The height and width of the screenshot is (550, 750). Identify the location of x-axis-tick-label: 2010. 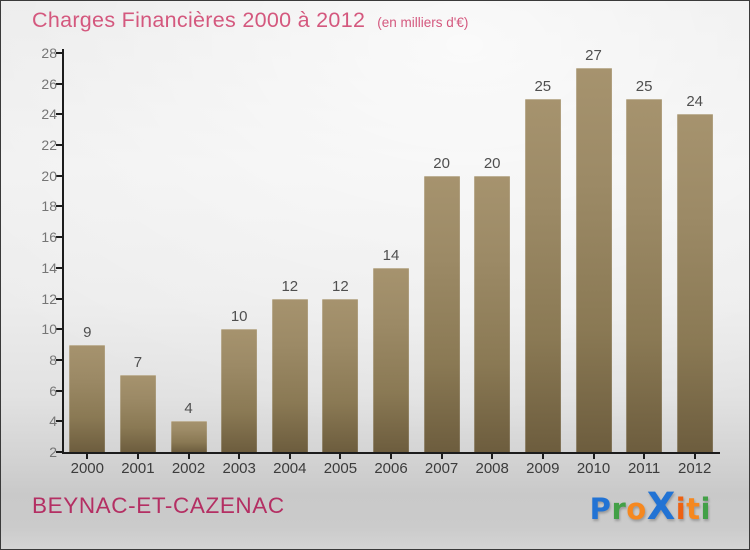
(593, 468).